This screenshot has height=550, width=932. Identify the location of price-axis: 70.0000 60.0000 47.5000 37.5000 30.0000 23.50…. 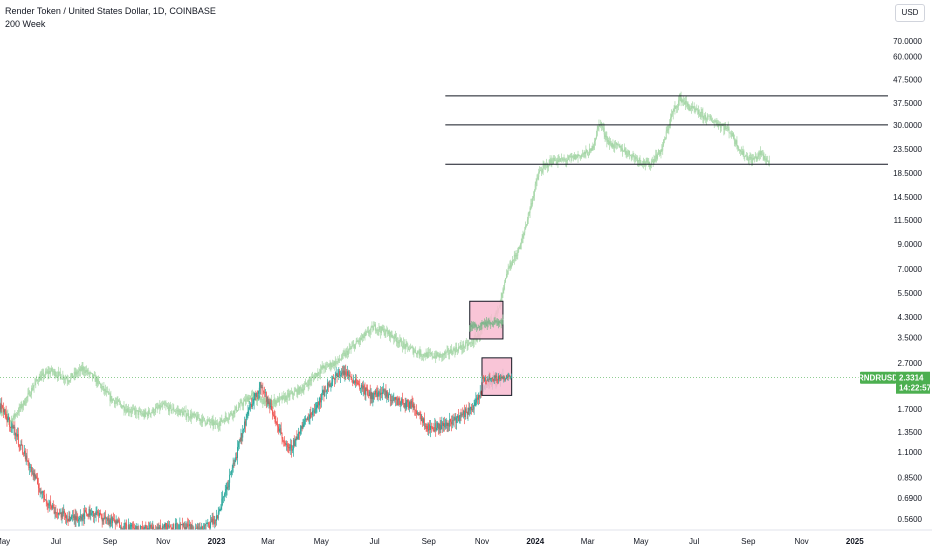
(910, 275).